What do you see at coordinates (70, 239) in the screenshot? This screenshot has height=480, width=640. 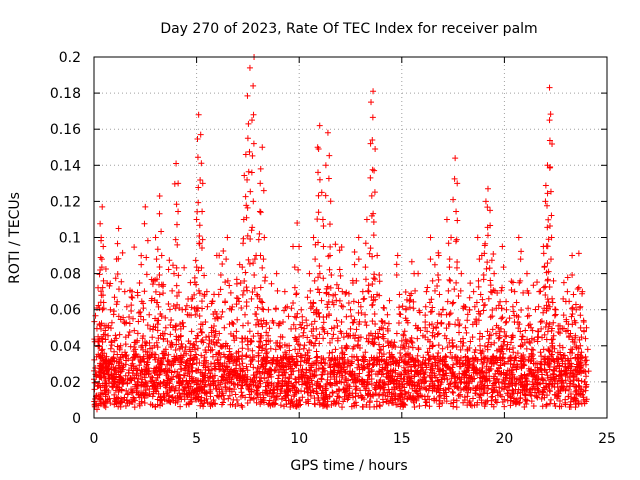 I see `y-tick-label: 0.1` at bounding box center [70, 239].